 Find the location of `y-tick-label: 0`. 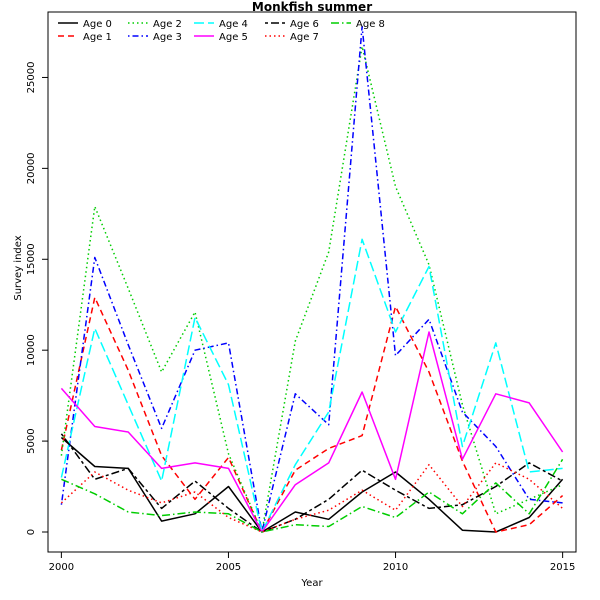

y-tick-label: 0 is located at coordinates (31, 532).